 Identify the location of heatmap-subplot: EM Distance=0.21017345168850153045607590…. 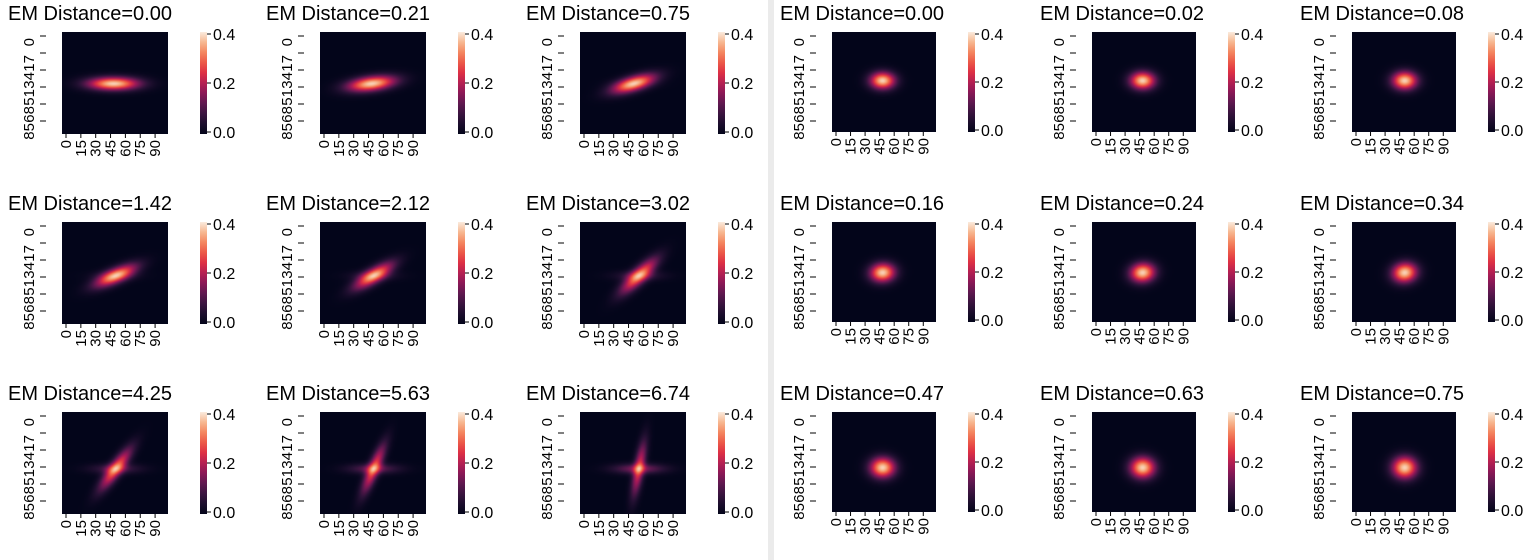
(379, 80).